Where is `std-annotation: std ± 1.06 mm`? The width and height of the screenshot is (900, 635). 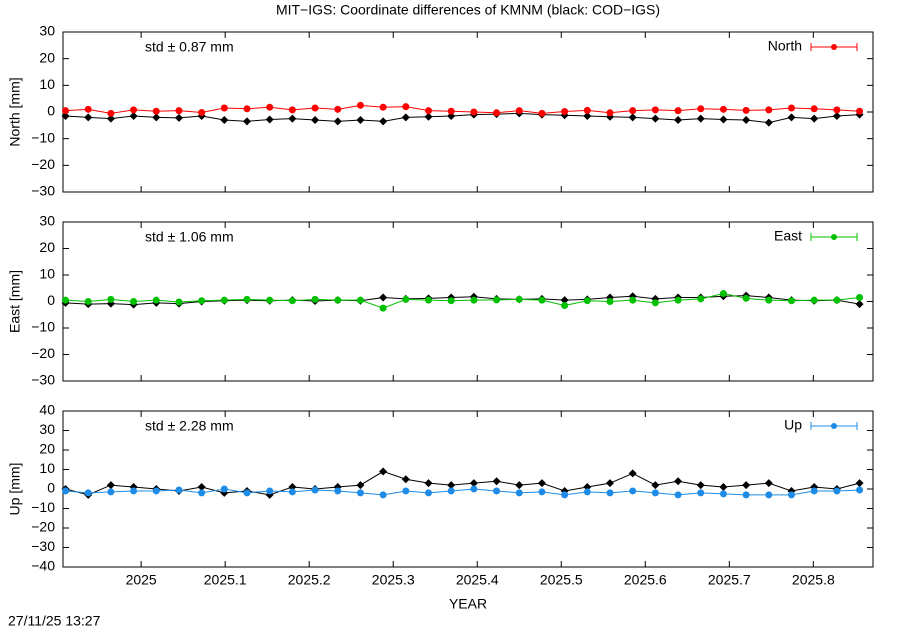 std-annotation: std ± 1.06 mm is located at coordinates (189, 237).